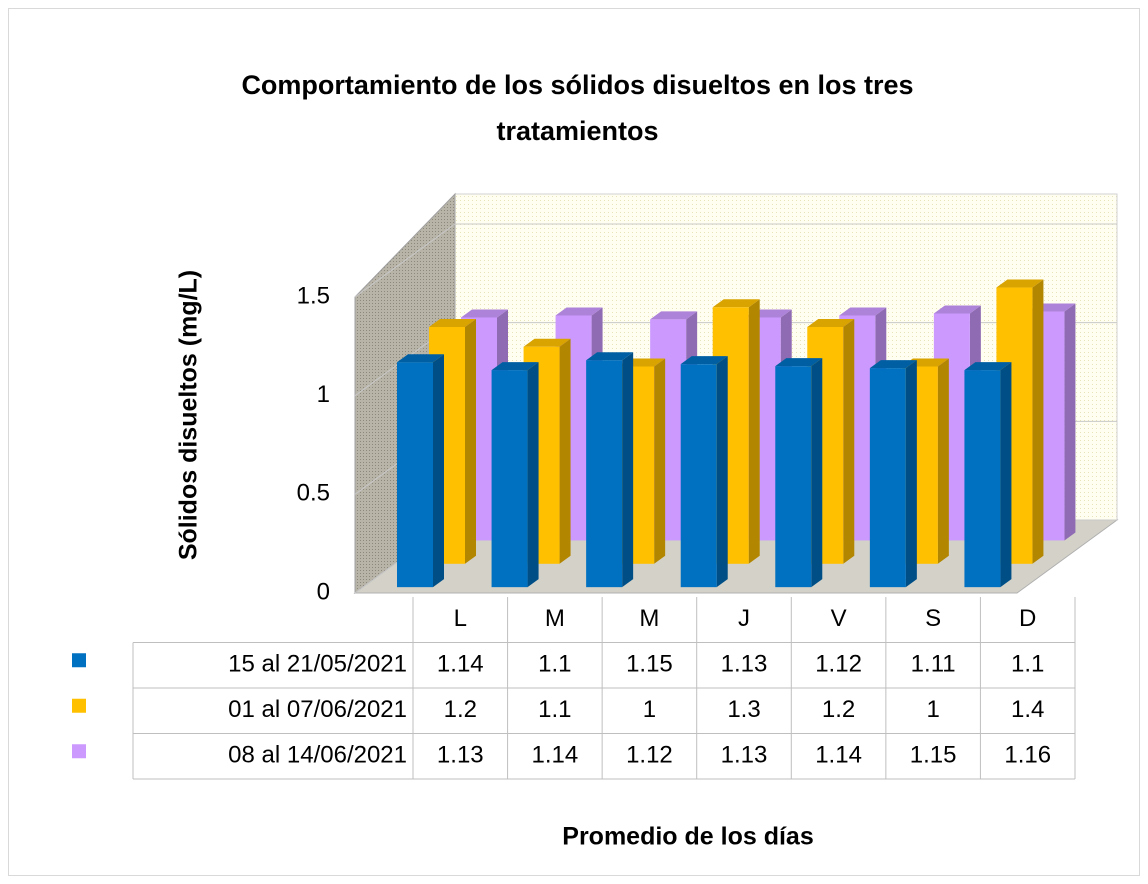  What do you see at coordinates (313, 295) in the screenshot?
I see `y-tick-label: 1.5` at bounding box center [313, 295].